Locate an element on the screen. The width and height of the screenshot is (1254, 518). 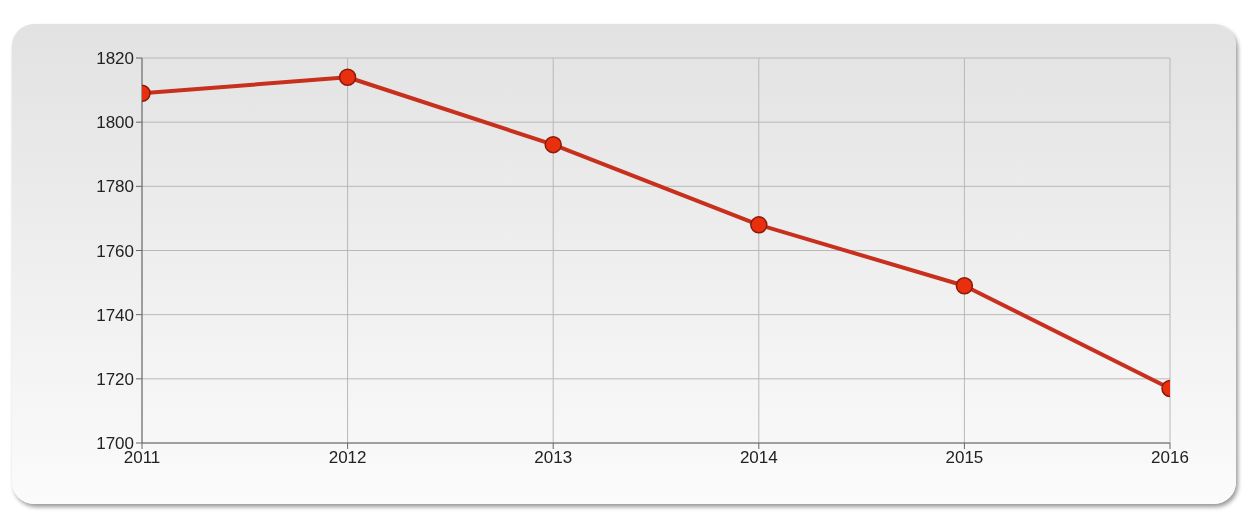
y-tick-label: 1760 is located at coordinates (115, 251).